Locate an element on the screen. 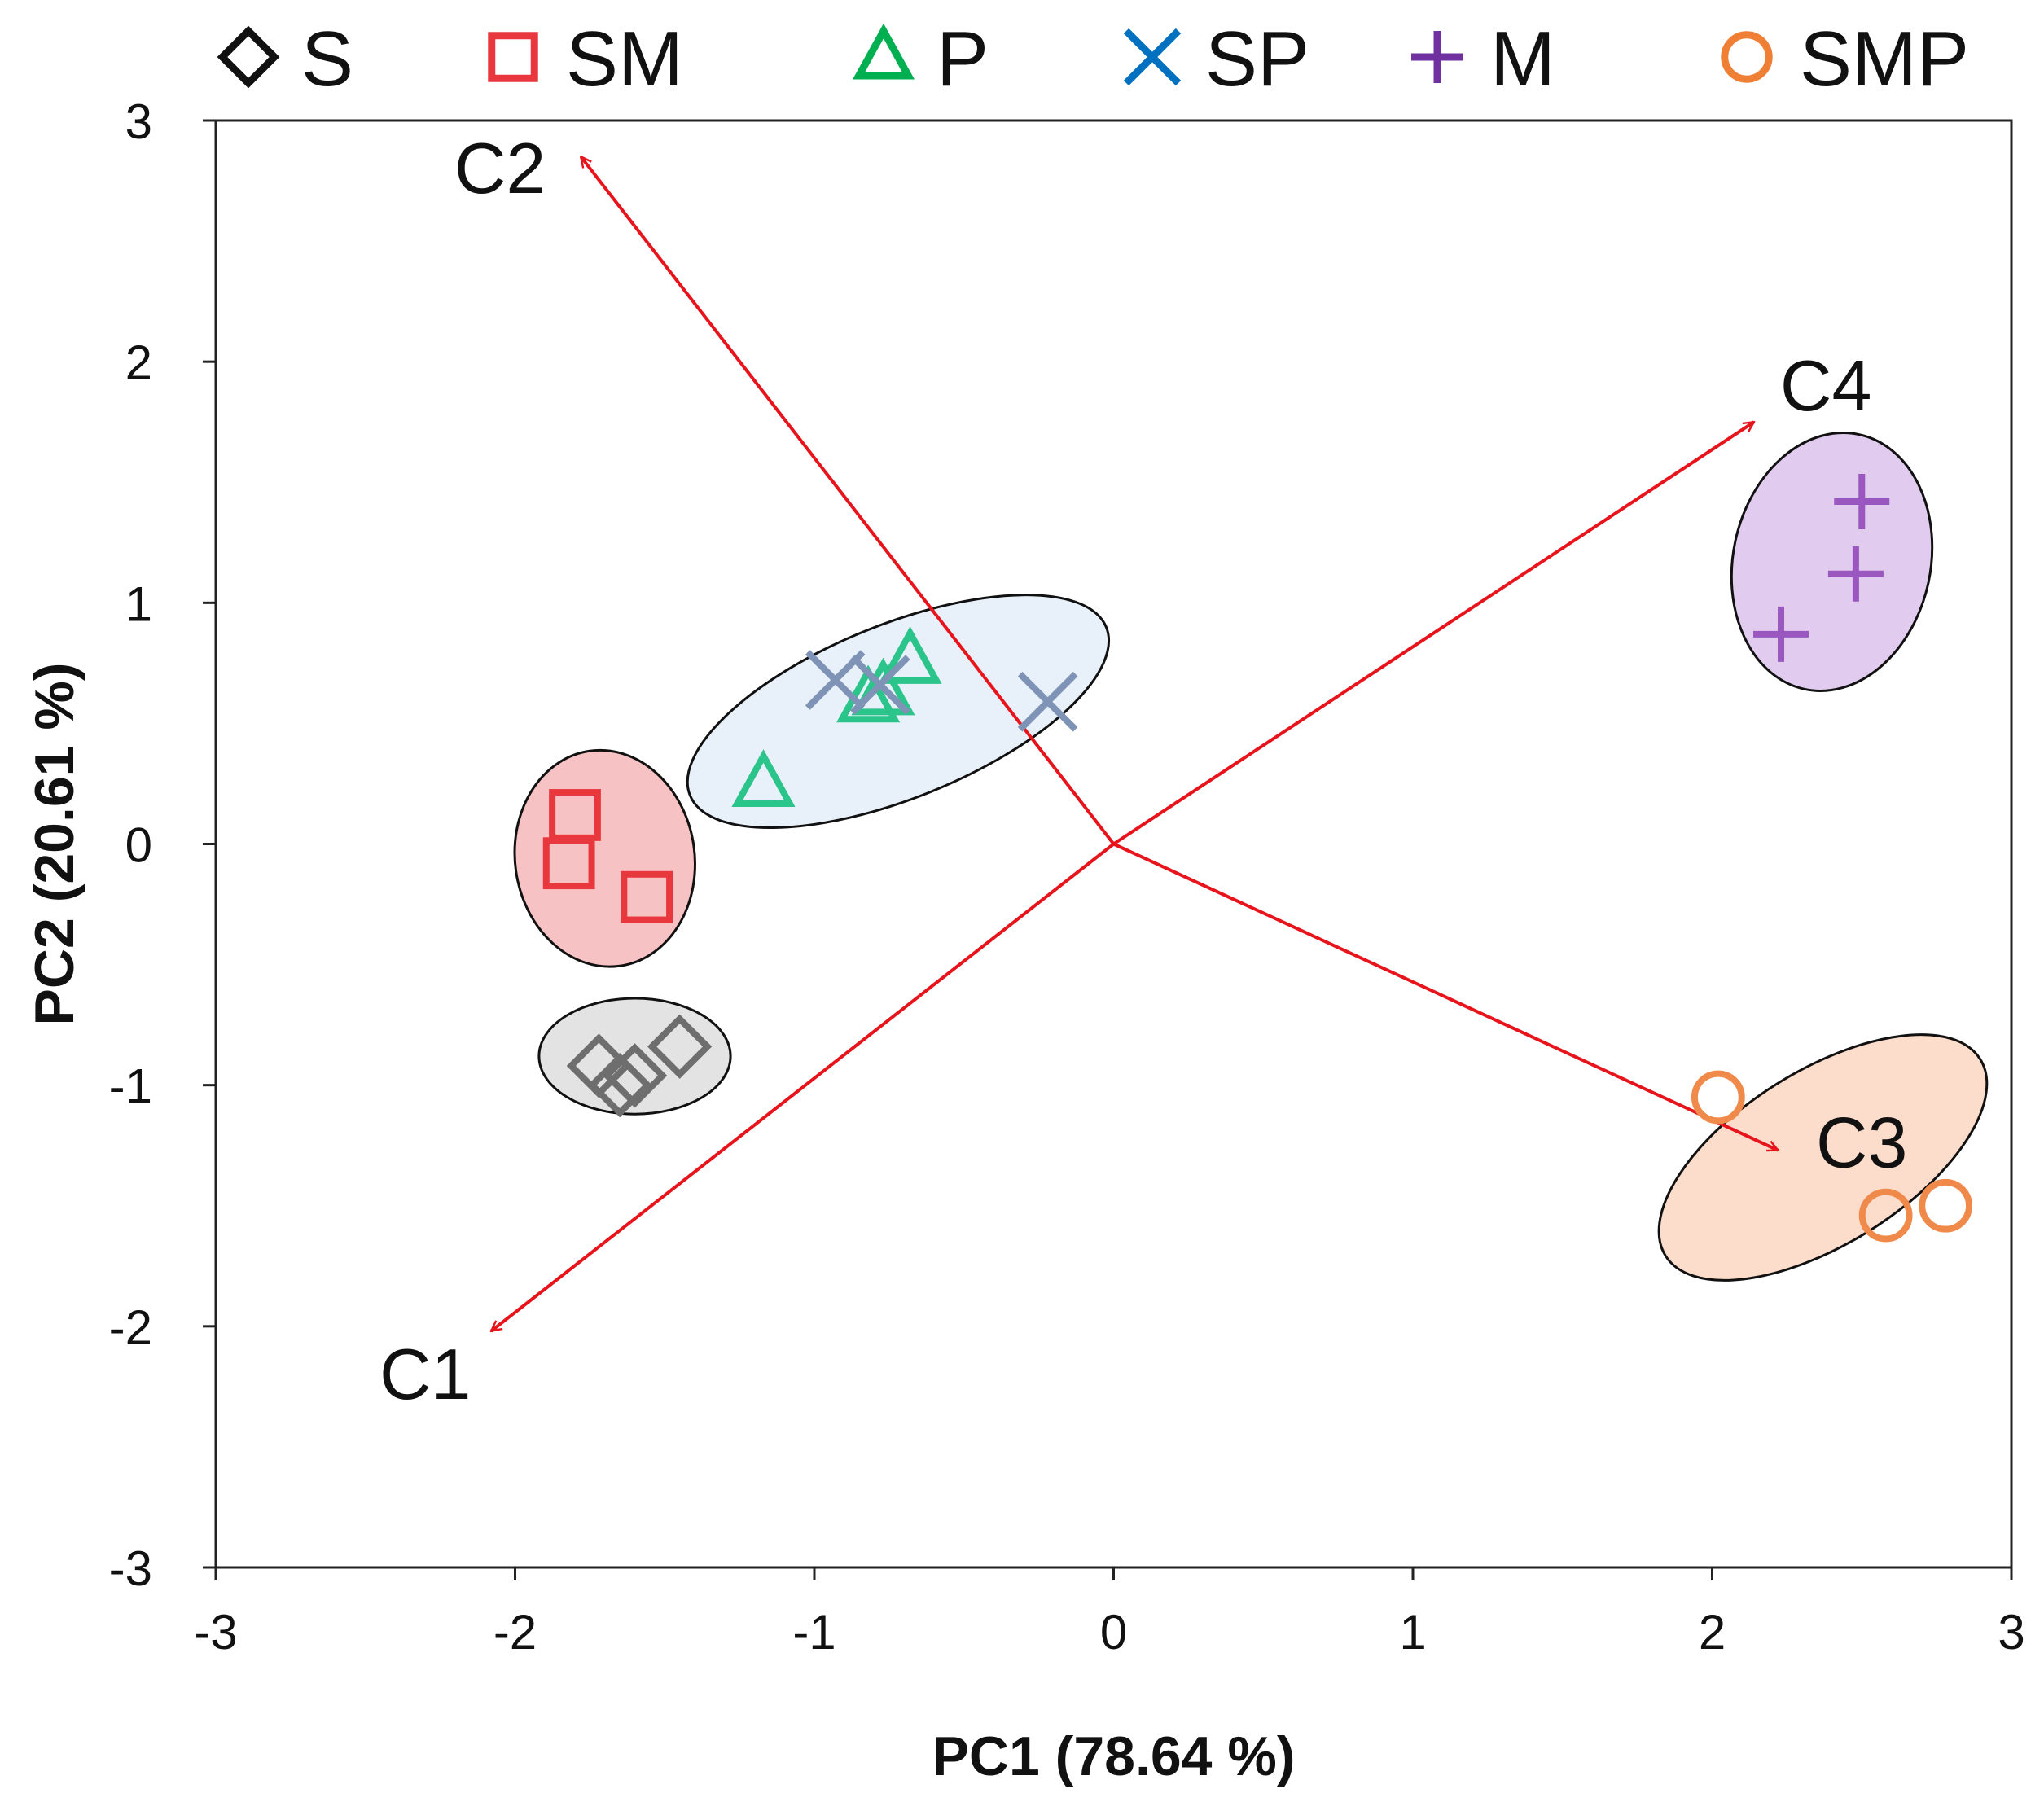 This screenshot has width=2044, height=1815. y-tick-label: -2 is located at coordinates (130, 1327).